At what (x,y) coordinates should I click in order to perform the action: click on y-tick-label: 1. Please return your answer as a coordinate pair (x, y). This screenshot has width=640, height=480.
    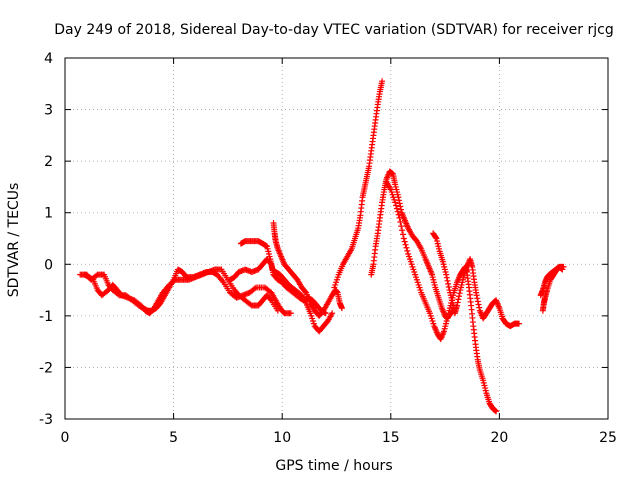
    Looking at the image, I should click on (48, 214).